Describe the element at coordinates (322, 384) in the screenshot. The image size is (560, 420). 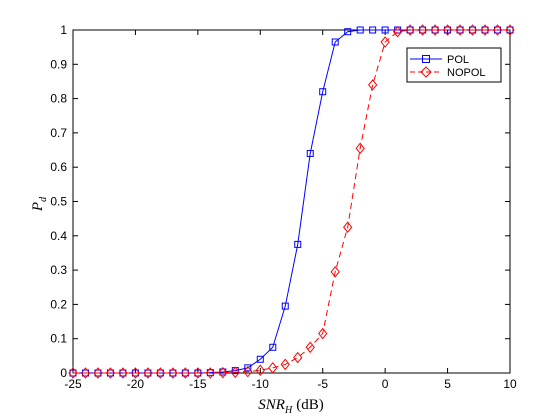
I see `x-tick-label: -5` at that location.